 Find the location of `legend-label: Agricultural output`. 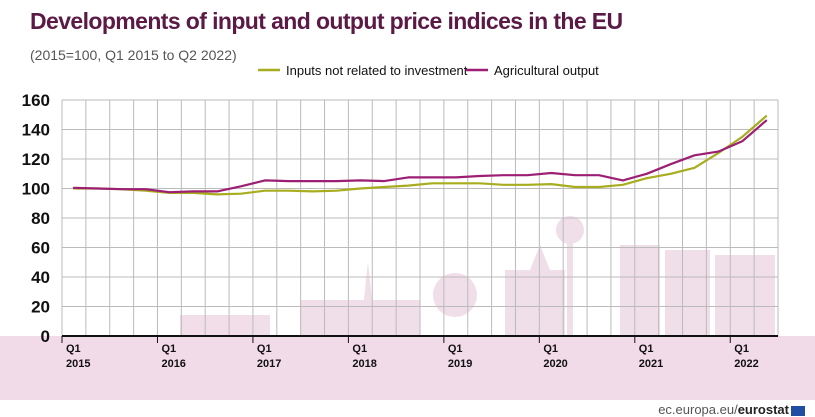

legend-label: Agricultural output is located at coordinates (546, 70).